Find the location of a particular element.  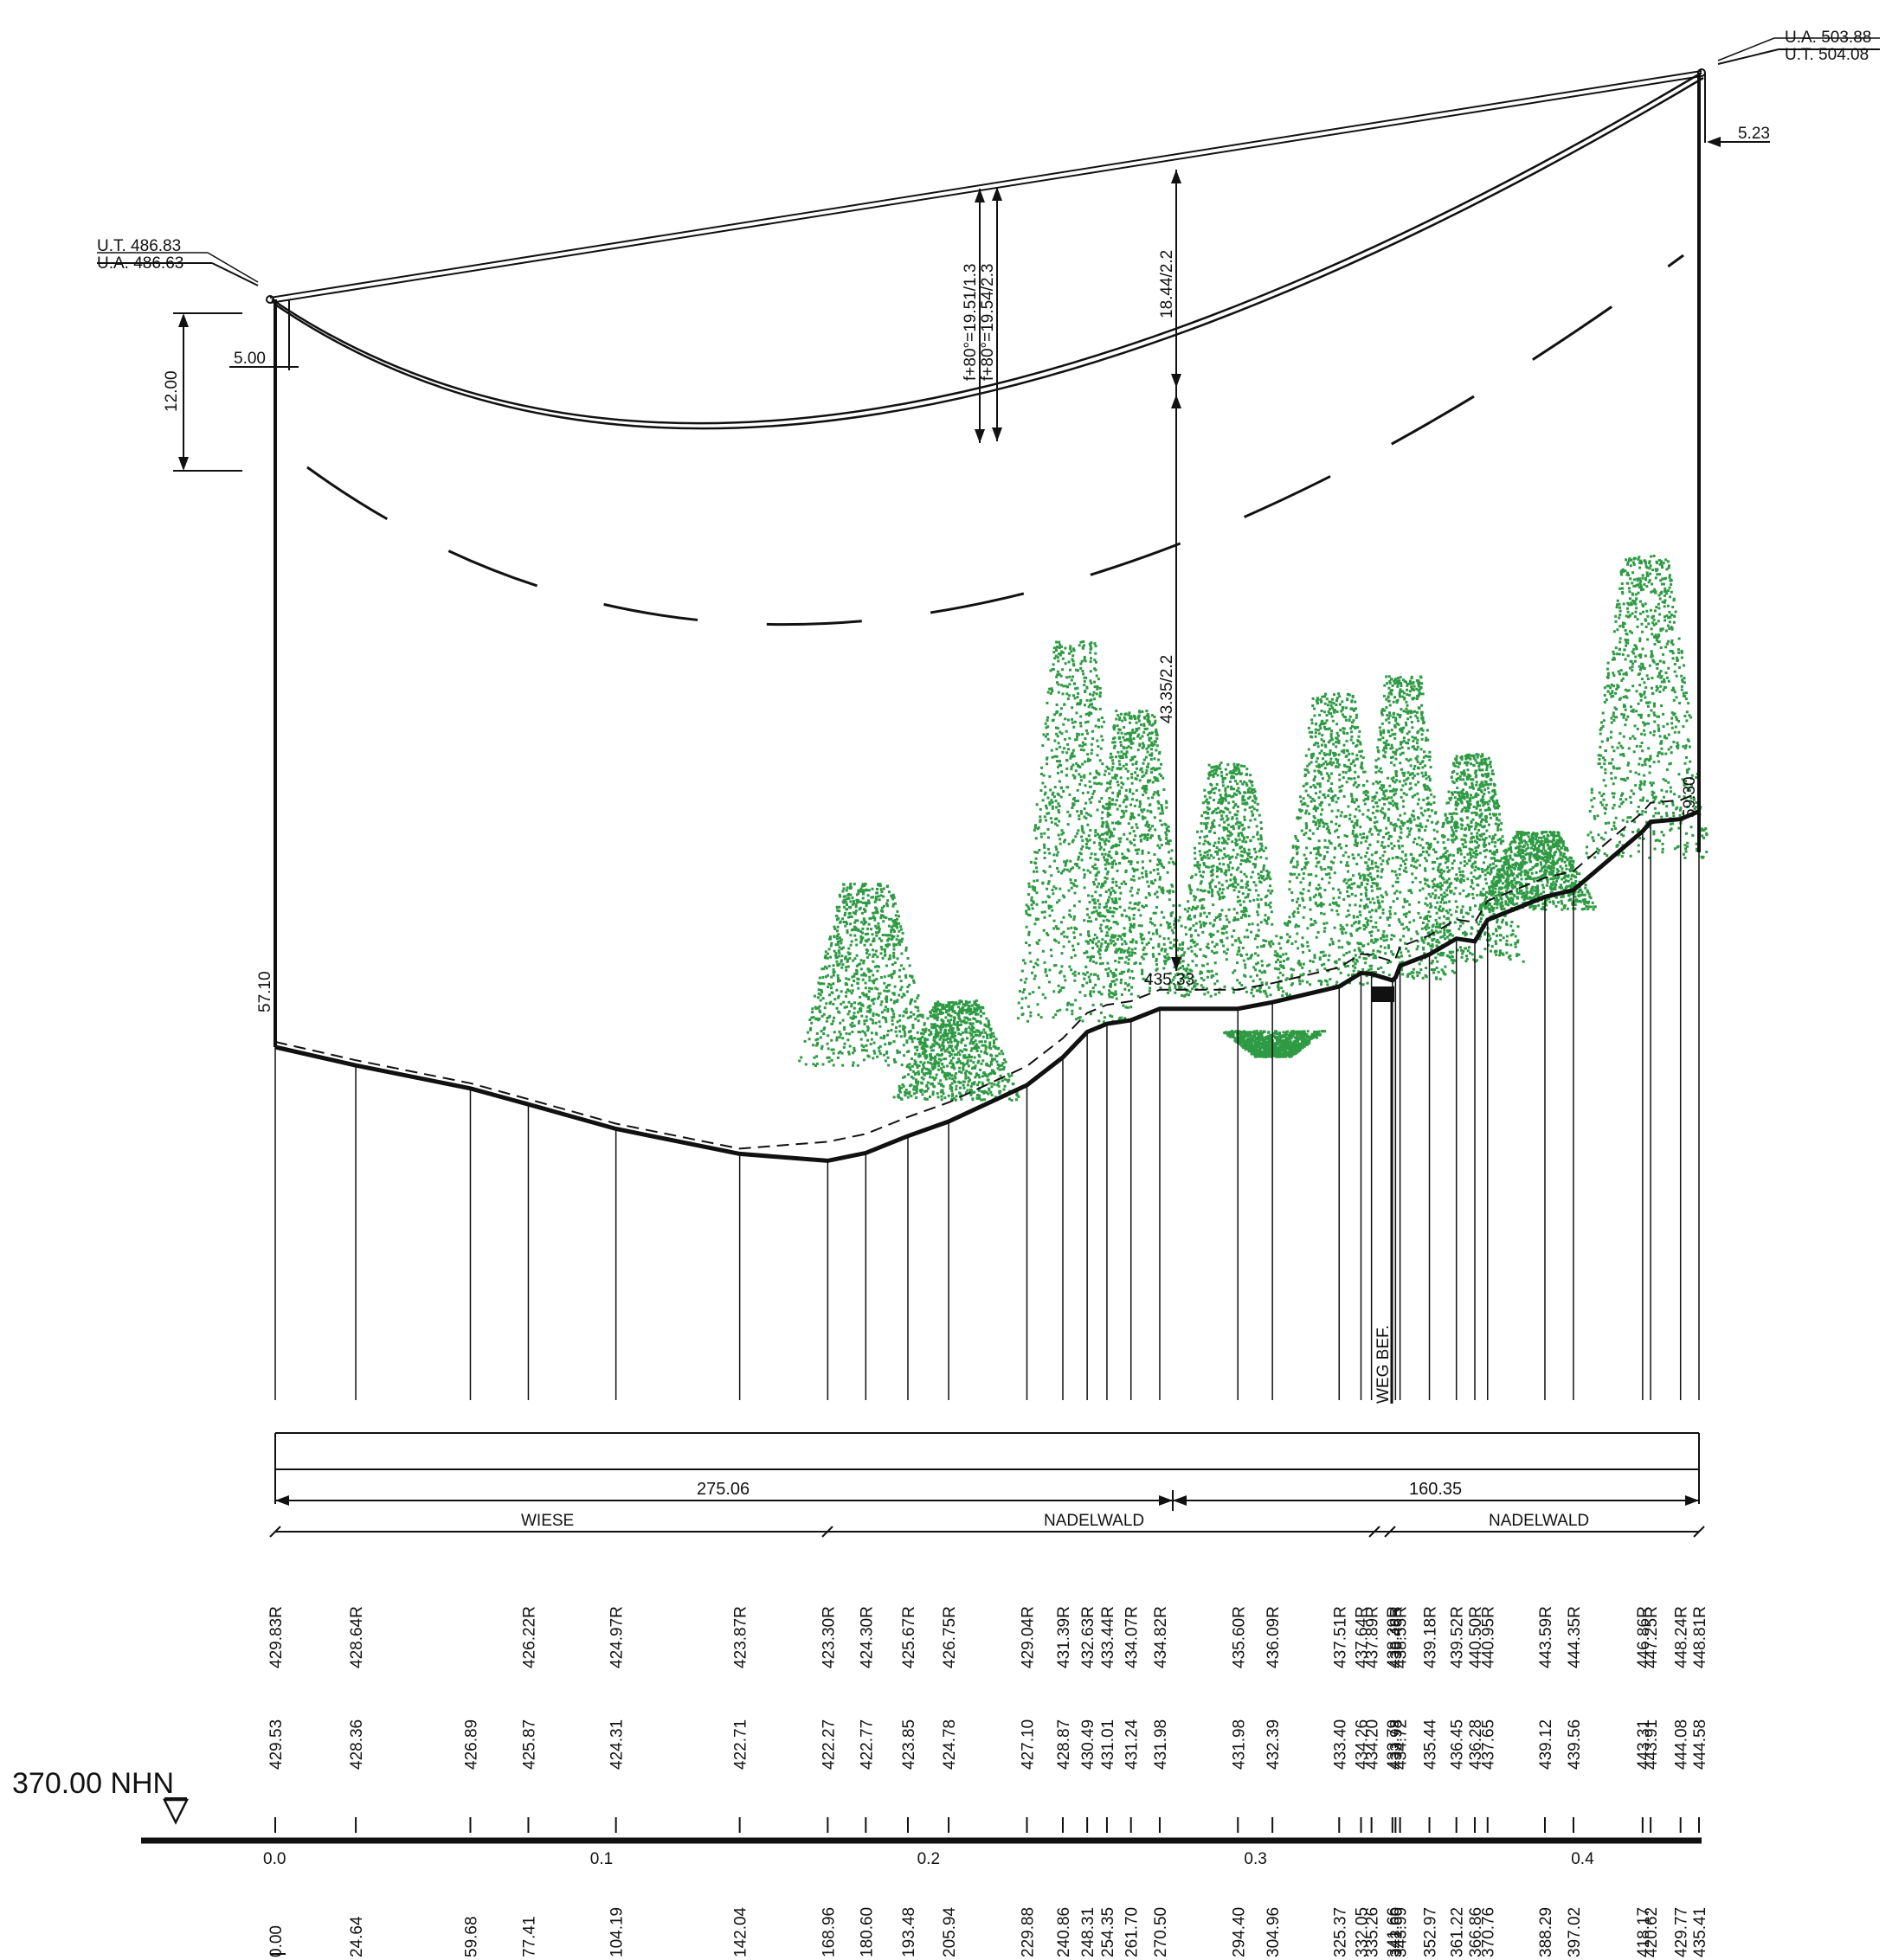

land-use-3: NADELWALD is located at coordinates (1539, 1521).